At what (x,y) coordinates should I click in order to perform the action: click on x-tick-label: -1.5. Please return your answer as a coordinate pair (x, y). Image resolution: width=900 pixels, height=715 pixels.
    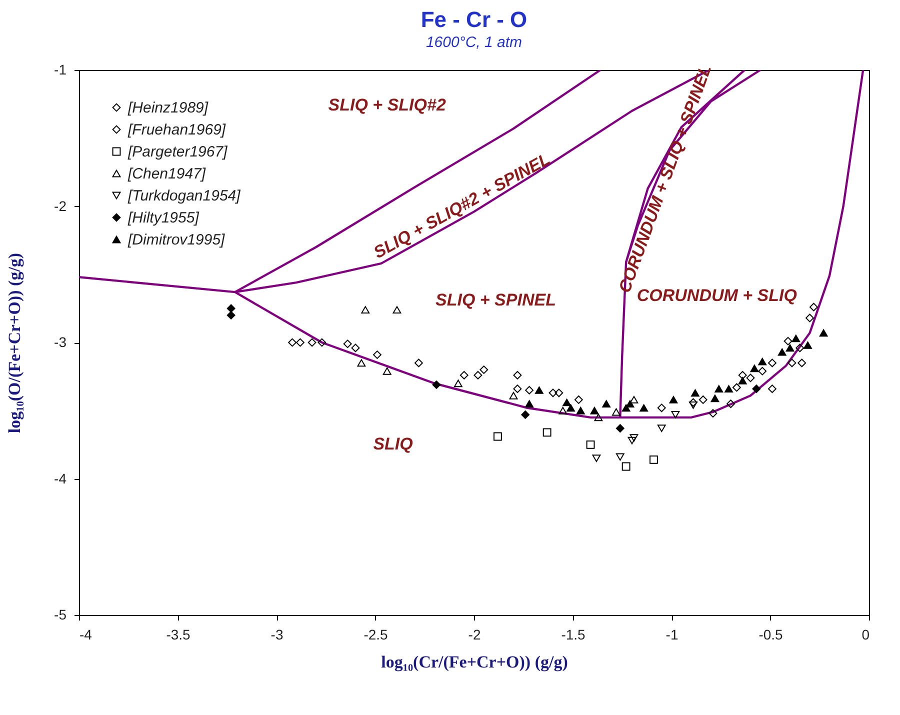
    Looking at the image, I should click on (573, 634).